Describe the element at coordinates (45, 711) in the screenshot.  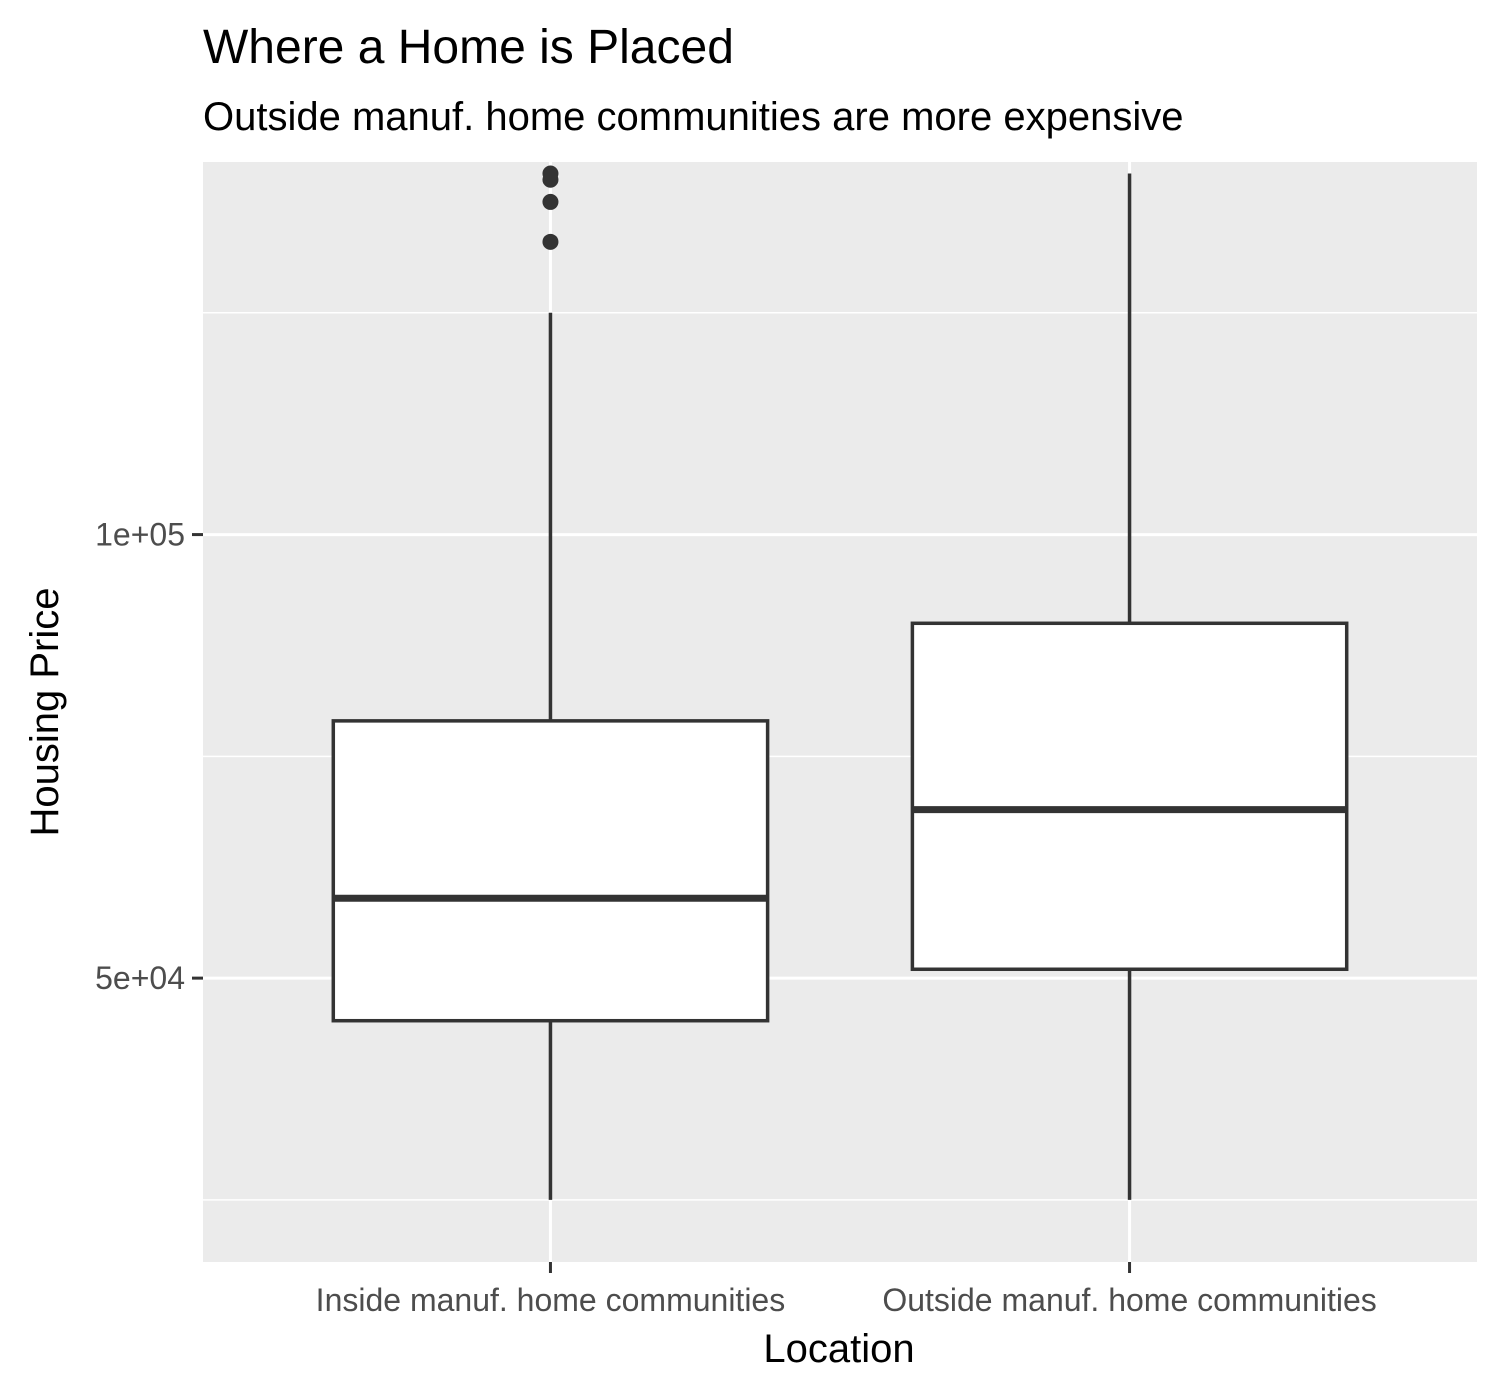
I see `y-axis-title: Housing Price` at that location.